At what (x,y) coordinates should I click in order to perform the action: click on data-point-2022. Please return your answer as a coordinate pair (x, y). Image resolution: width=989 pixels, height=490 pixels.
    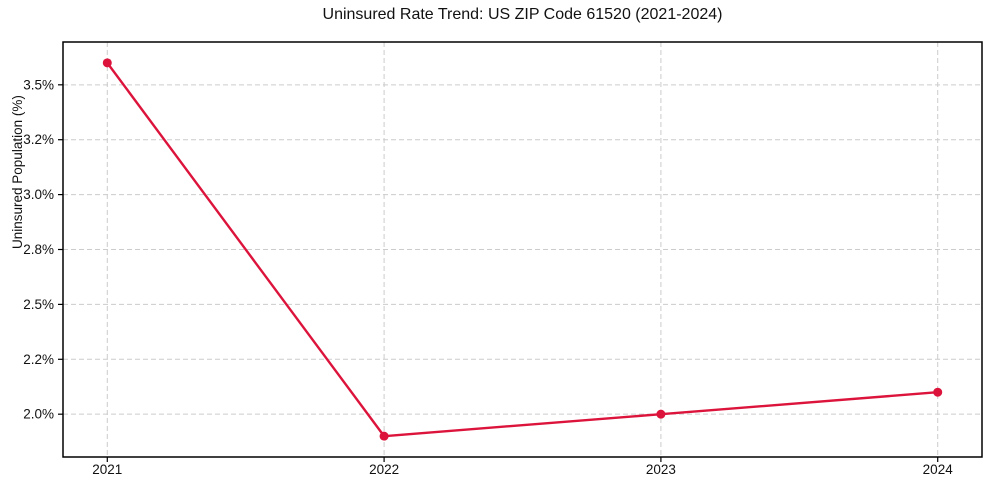
    Looking at the image, I should click on (384, 436).